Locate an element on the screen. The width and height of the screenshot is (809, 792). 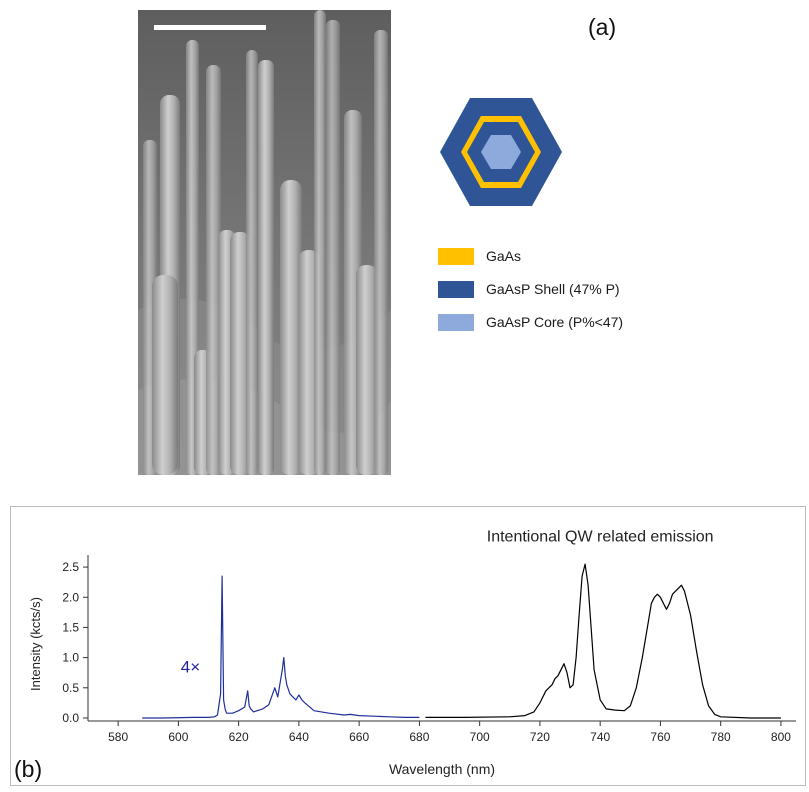
x-tick-label: 800 is located at coordinates (781, 737).